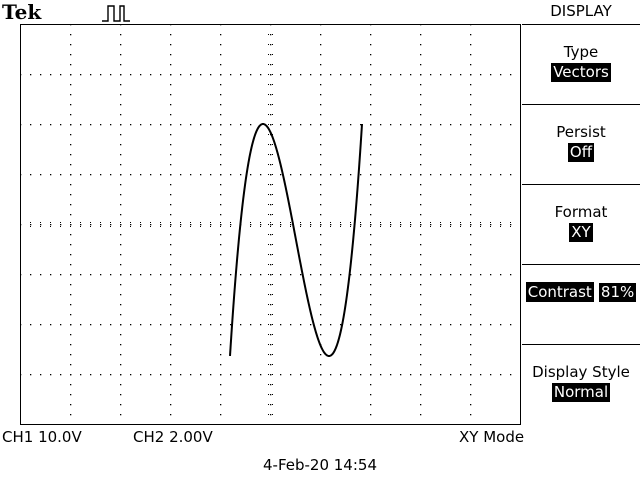 The height and width of the screenshot is (480, 640). I want to click on menu-item-label: Format, so click(581, 212).